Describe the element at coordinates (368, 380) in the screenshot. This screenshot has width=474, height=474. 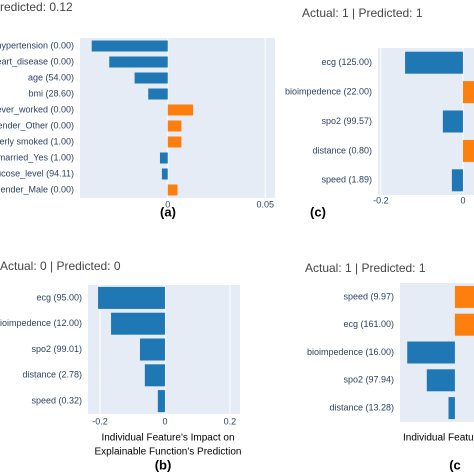
I see `y-tick-label: spo2 (97.94)` at that location.